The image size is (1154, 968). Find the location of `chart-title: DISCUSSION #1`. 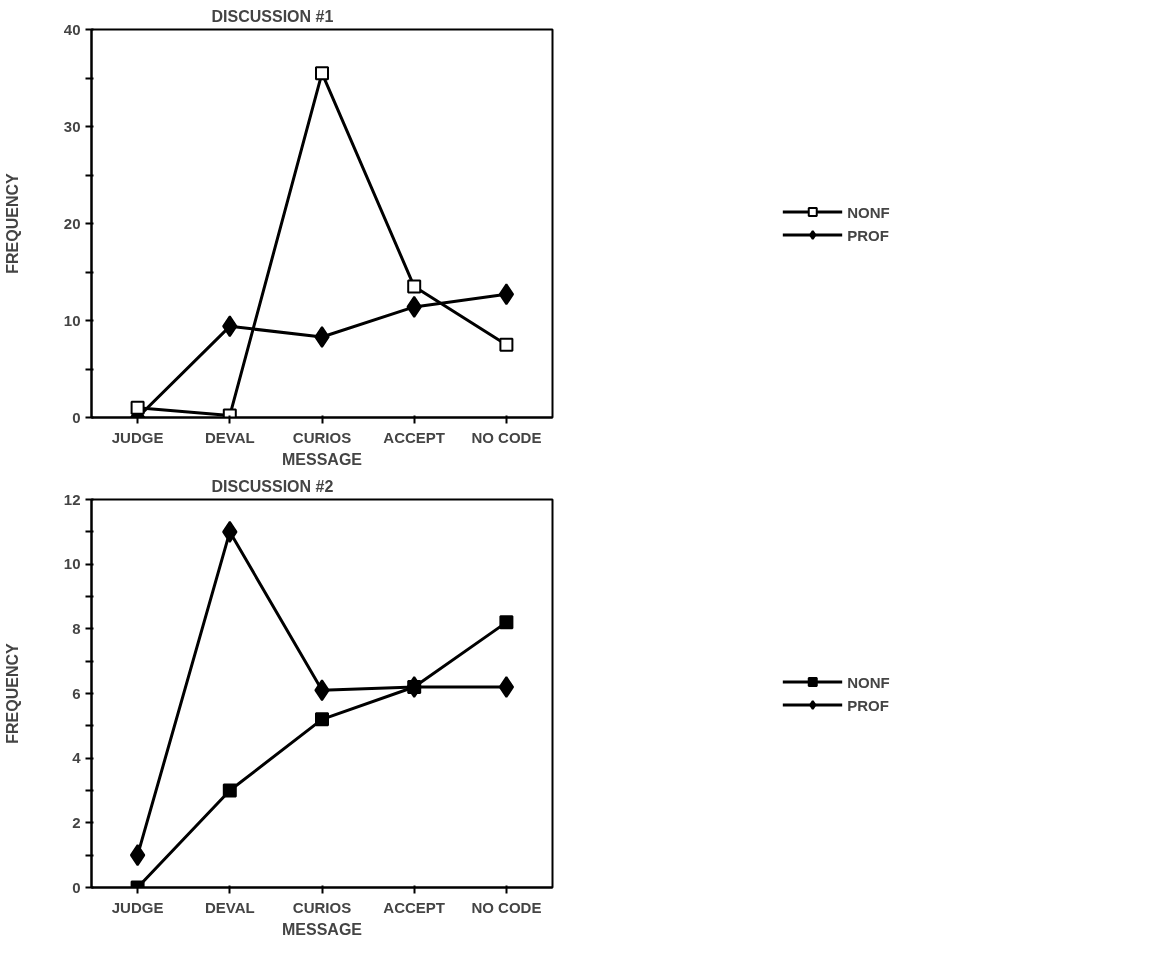

chart-title: DISCUSSION #1 is located at coordinates (272, 16).